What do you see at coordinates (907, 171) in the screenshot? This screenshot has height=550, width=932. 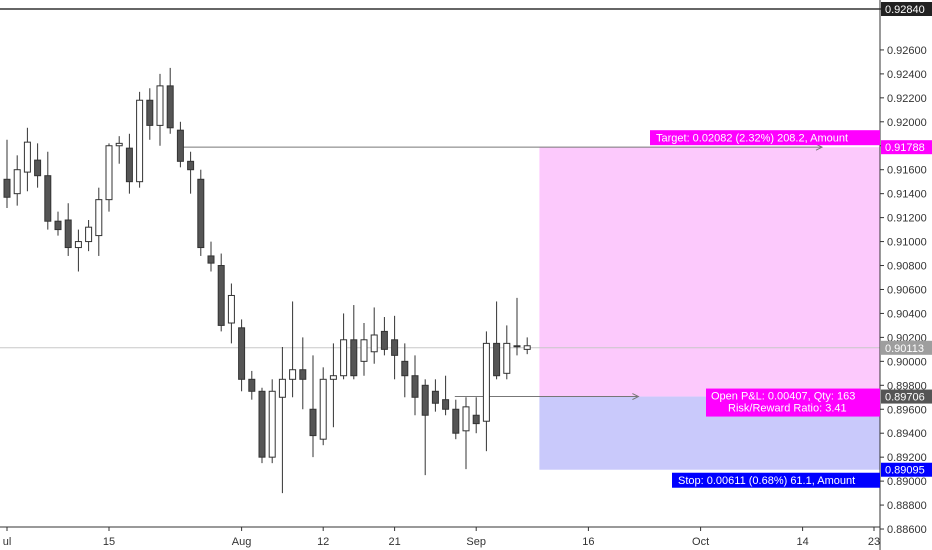 I see `y-tick-label: 0.91600` at bounding box center [907, 171].